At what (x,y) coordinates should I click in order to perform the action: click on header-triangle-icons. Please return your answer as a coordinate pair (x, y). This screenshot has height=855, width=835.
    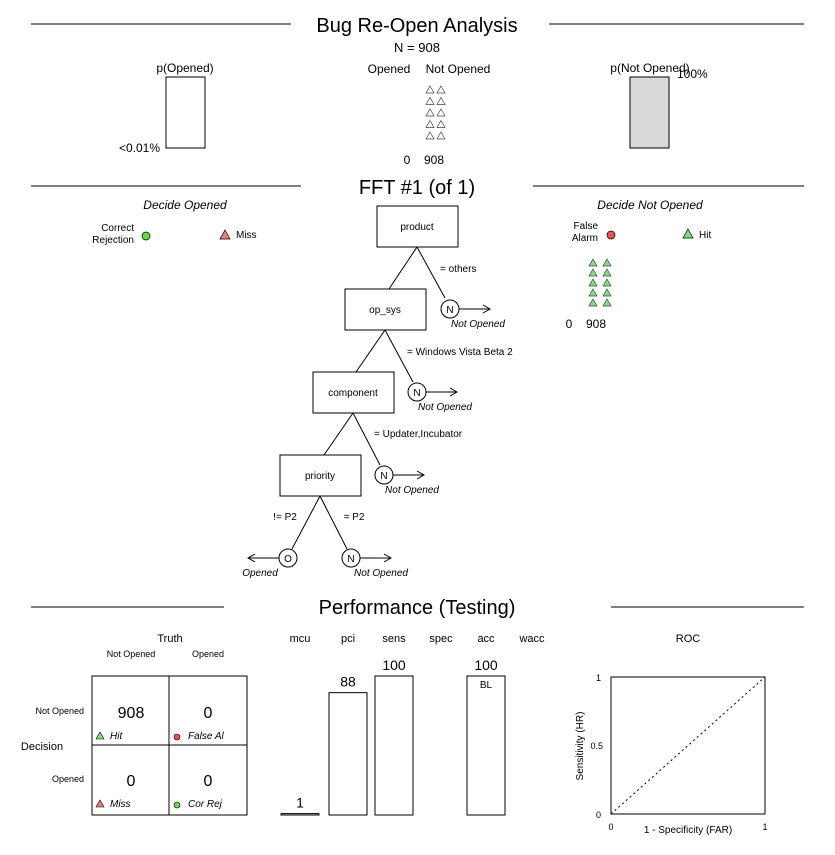
    Looking at the image, I should click on (435, 112).